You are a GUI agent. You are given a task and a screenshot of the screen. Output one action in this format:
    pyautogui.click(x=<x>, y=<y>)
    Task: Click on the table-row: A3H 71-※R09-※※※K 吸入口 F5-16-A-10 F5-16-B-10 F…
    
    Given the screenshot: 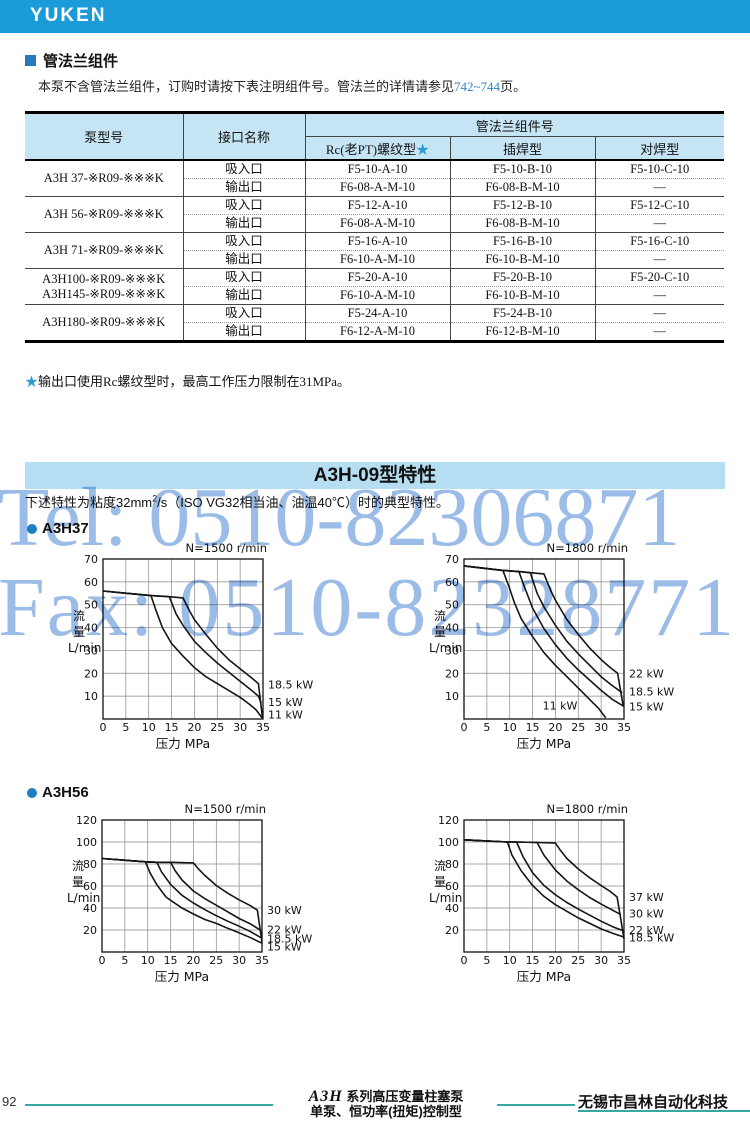 What is the action you would take?
    pyautogui.click(x=374, y=250)
    